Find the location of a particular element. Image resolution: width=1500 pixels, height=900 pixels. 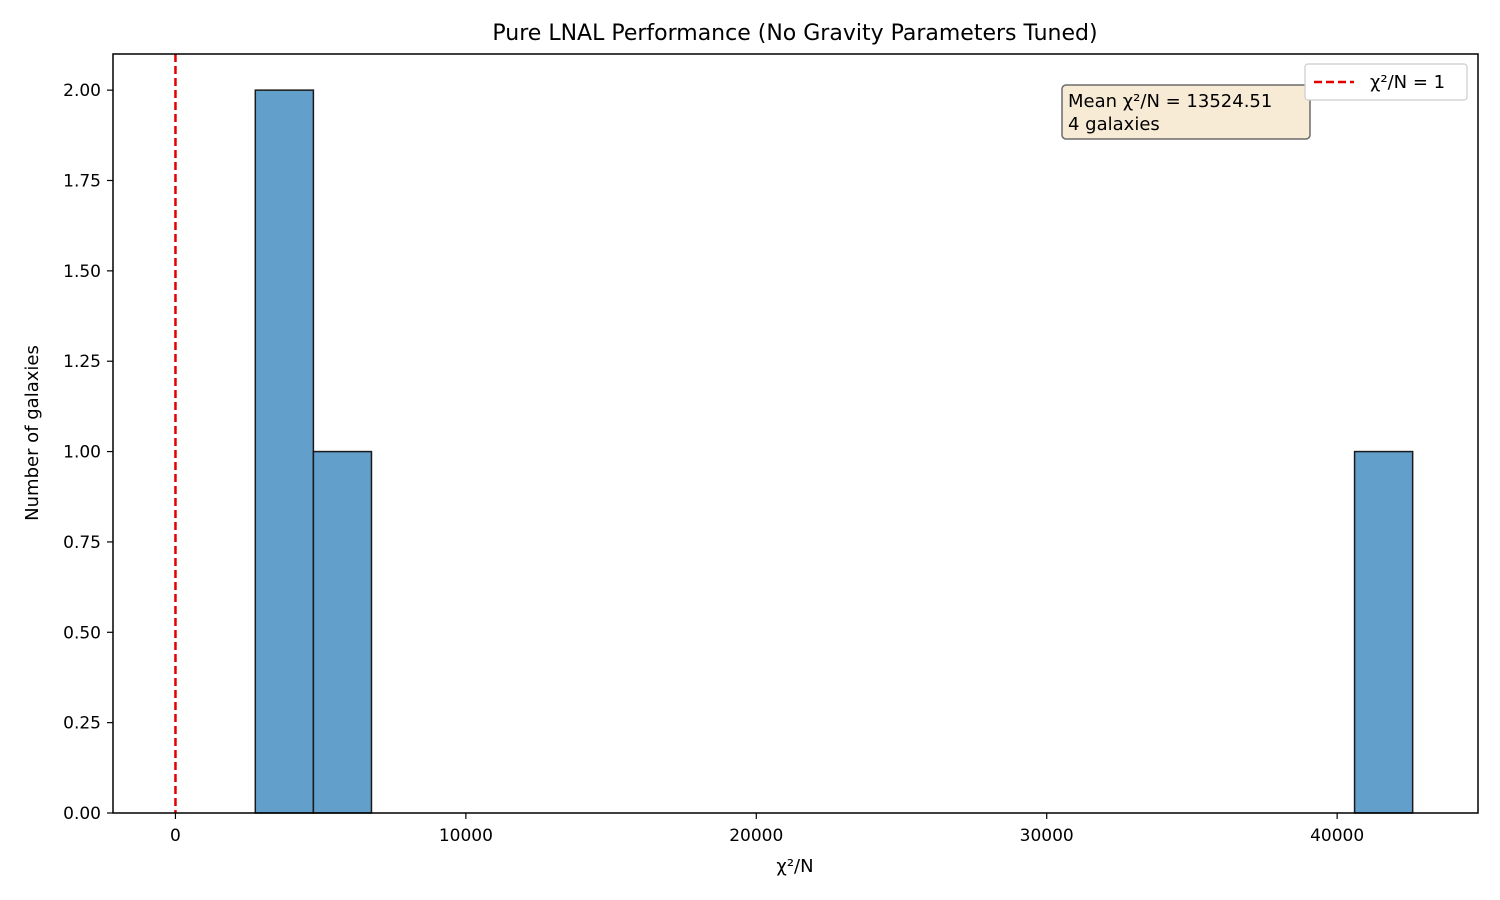

x-tick-label: 0 is located at coordinates (175, 836).